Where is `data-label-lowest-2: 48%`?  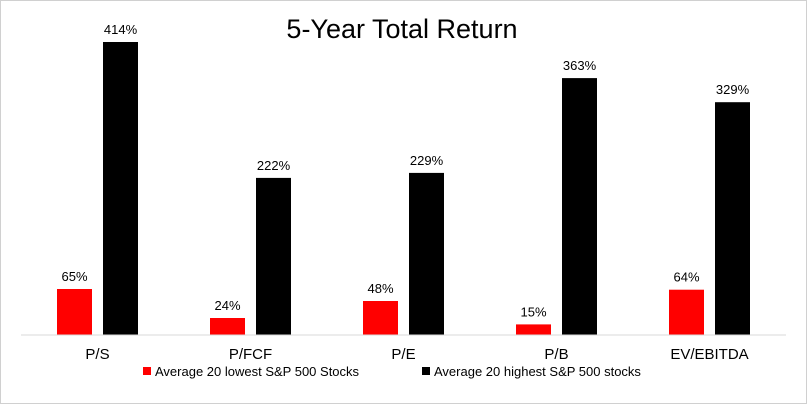
data-label-lowest-2: 48% is located at coordinates (380, 288).